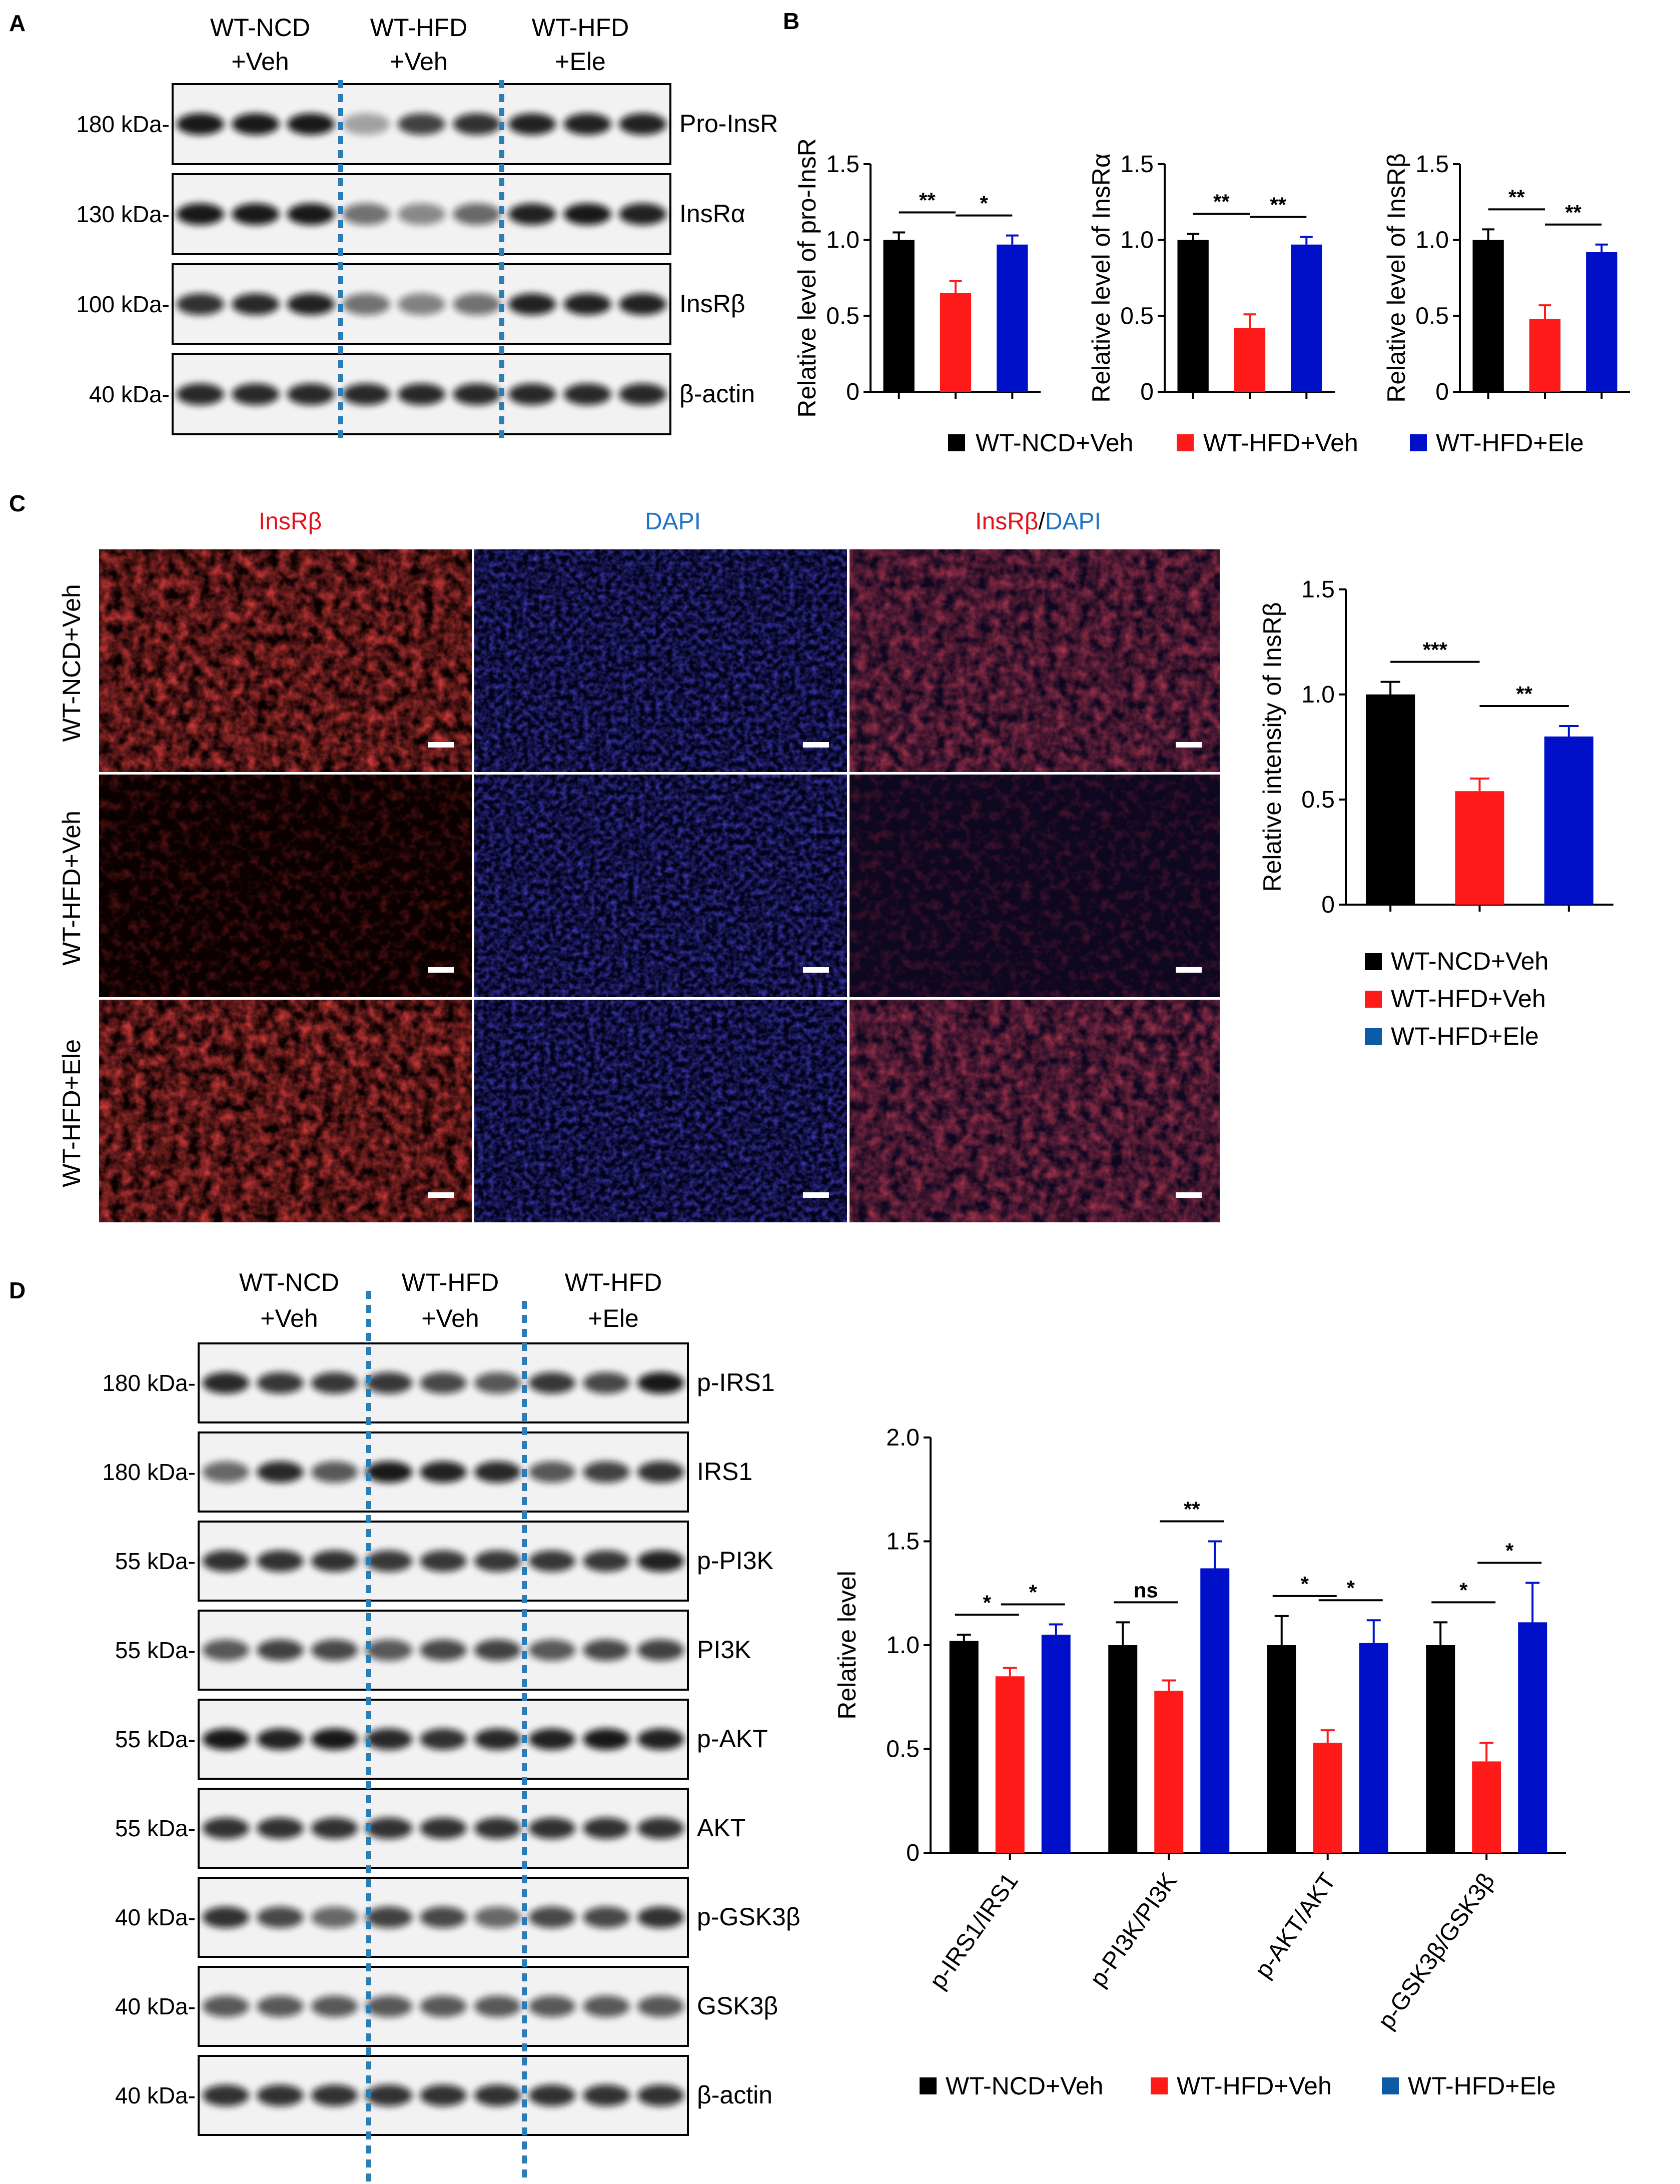  I want to click on group-label-ncd-line2: +Veh, so click(289, 1318).